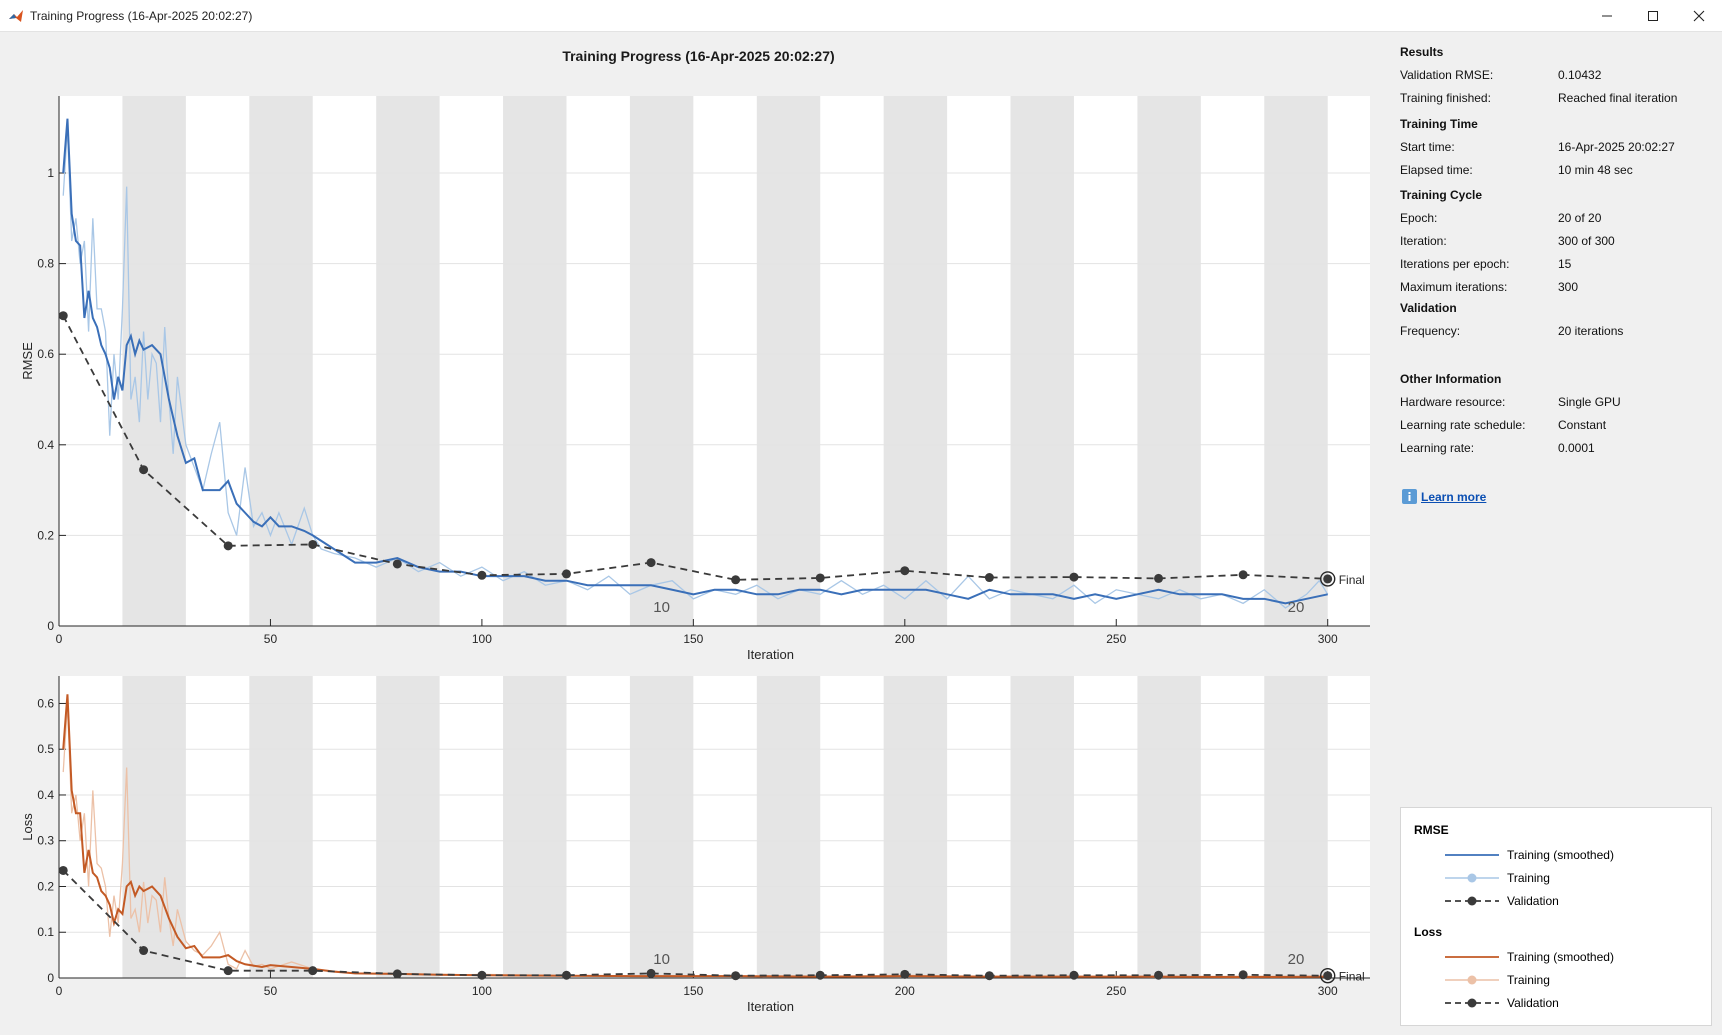  I want to click on legend-label: Validation, so click(1533, 1003).